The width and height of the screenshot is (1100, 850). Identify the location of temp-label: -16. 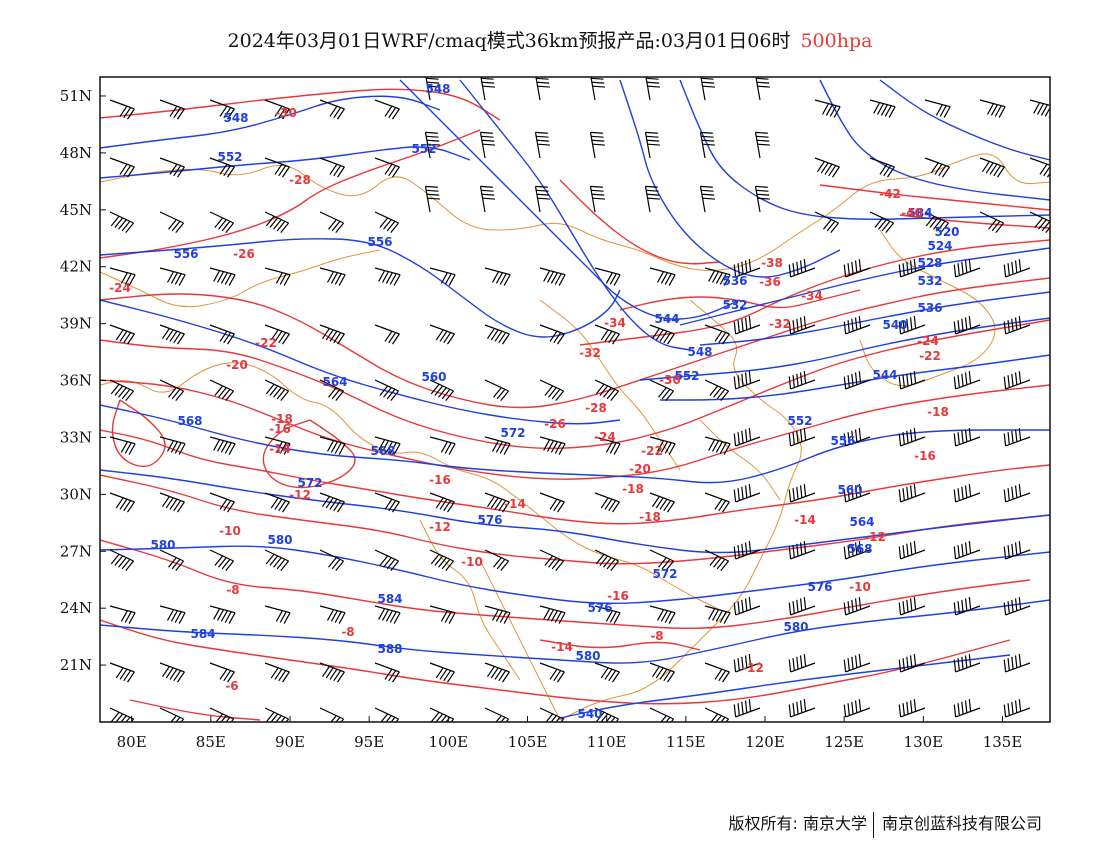
(618, 596).